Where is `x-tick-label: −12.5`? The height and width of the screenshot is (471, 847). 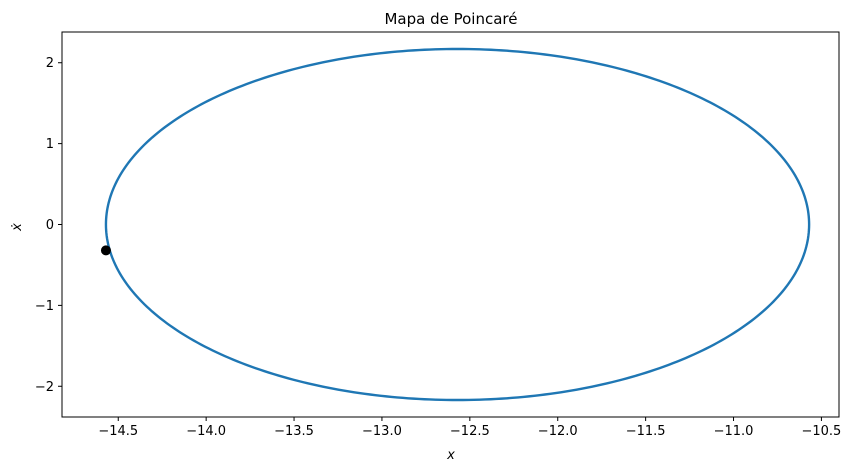
x-tick-label: −12.5 is located at coordinates (470, 431).